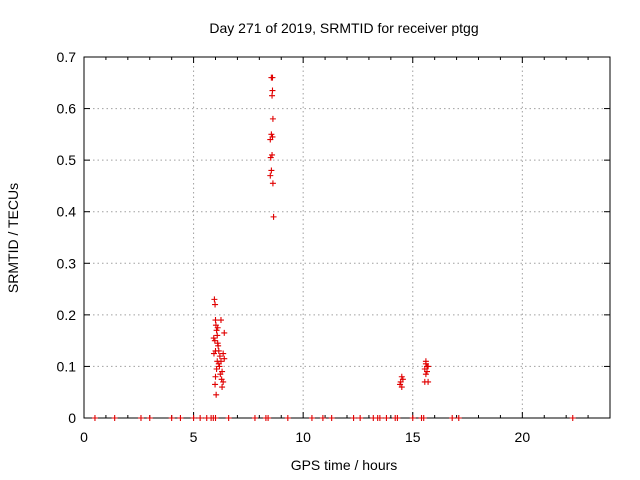 The image size is (640, 480). Describe the element at coordinates (72, 418) in the screenshot. I see `y-tick-label: 0` at that location.